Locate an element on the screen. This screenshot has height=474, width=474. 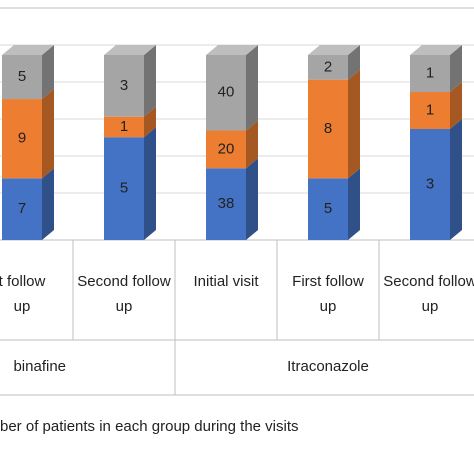
x-tick-label: t follow up is located at coordinates (23, 294).